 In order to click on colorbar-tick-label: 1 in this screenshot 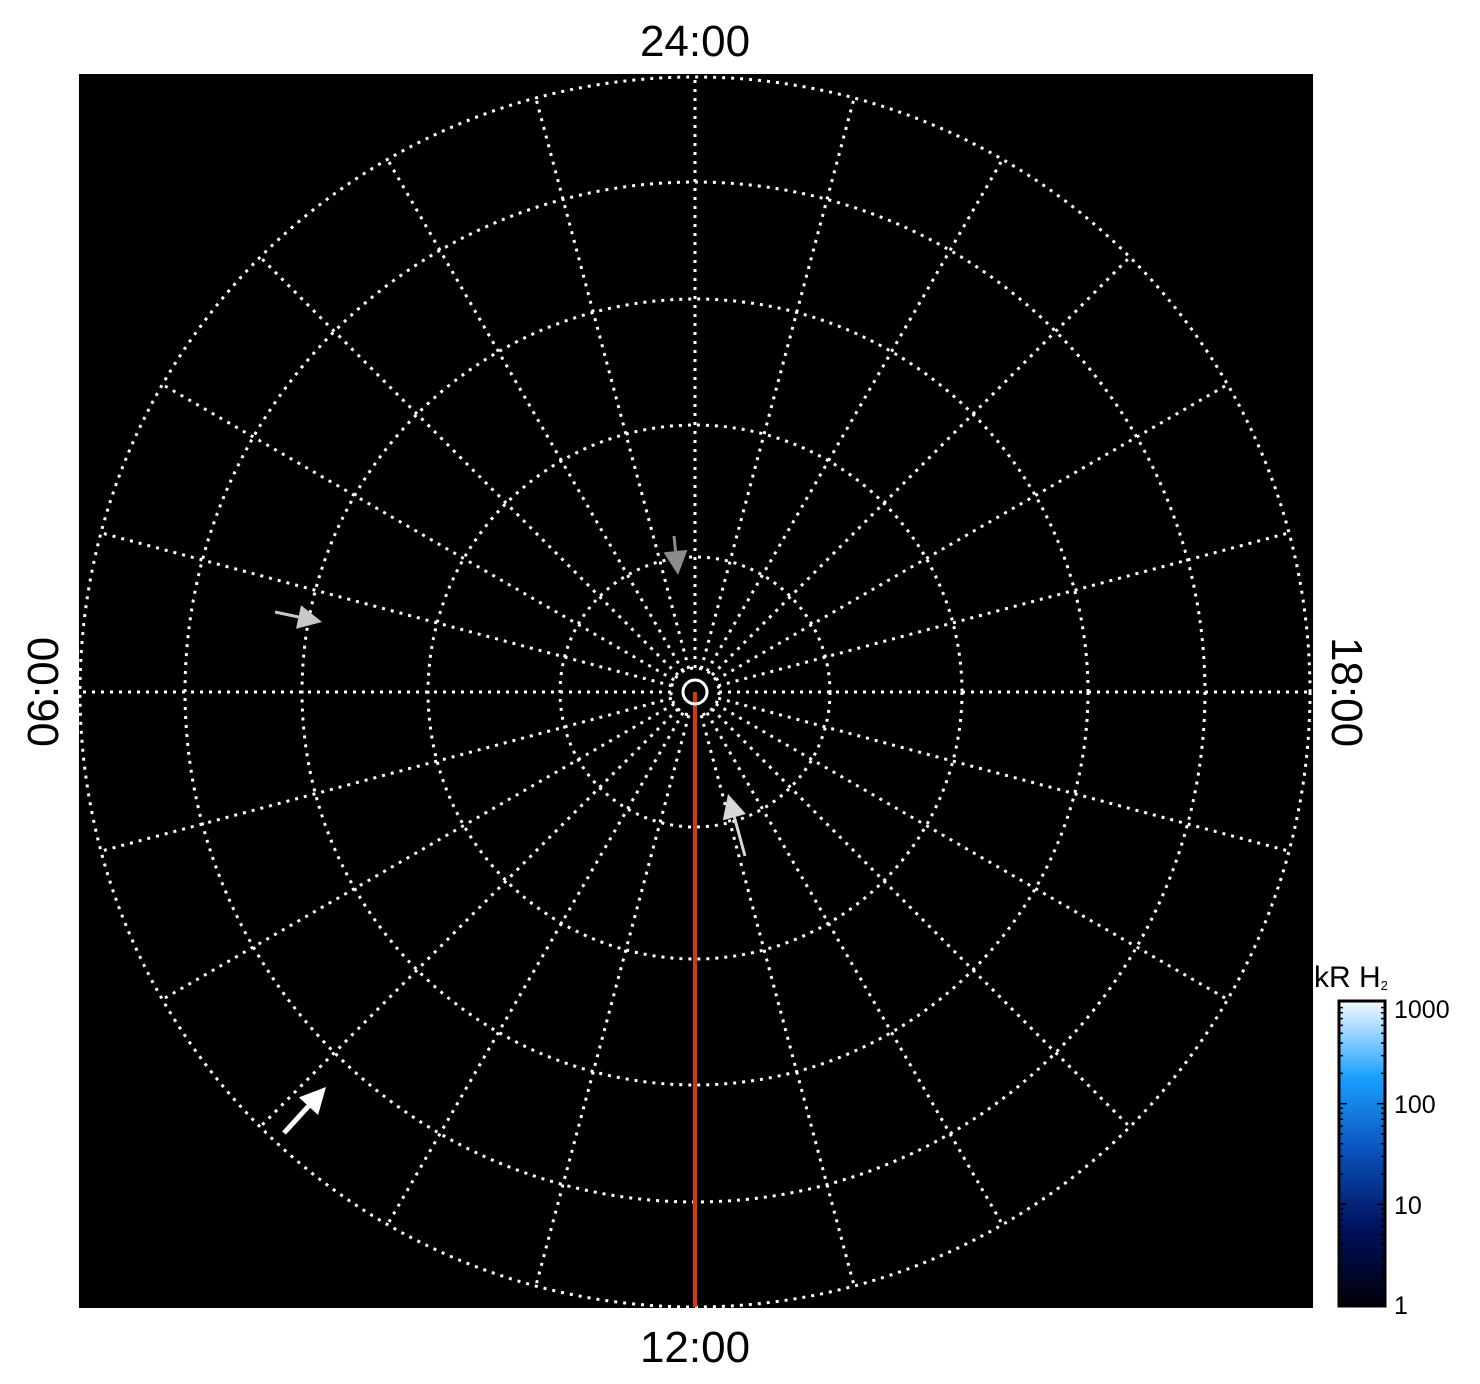, I will do `click(1401, 1306)`.